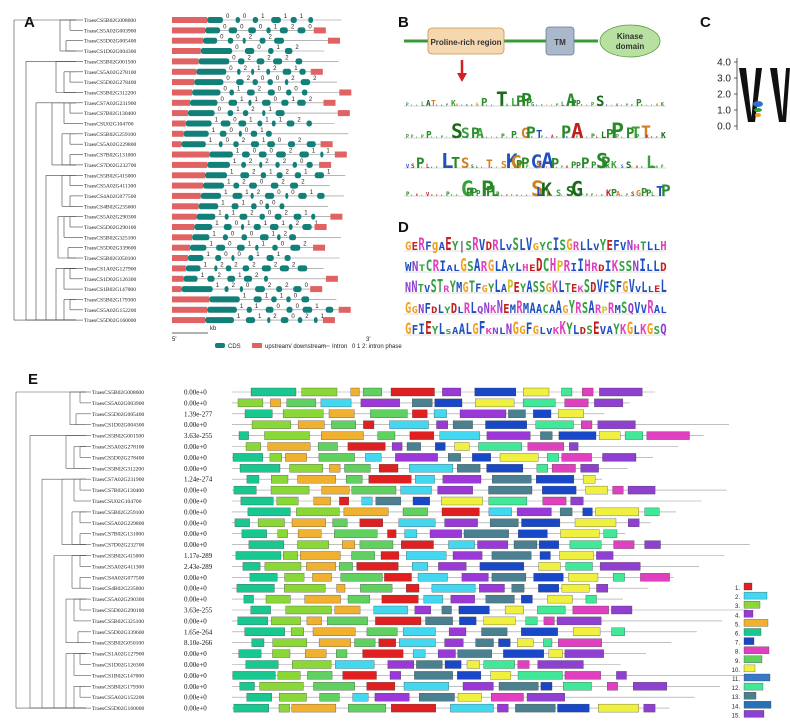  What do you see at coordinates (610, 330) in the screenshot?
I see `motif-letter: A` at bounding box center [610, 330].